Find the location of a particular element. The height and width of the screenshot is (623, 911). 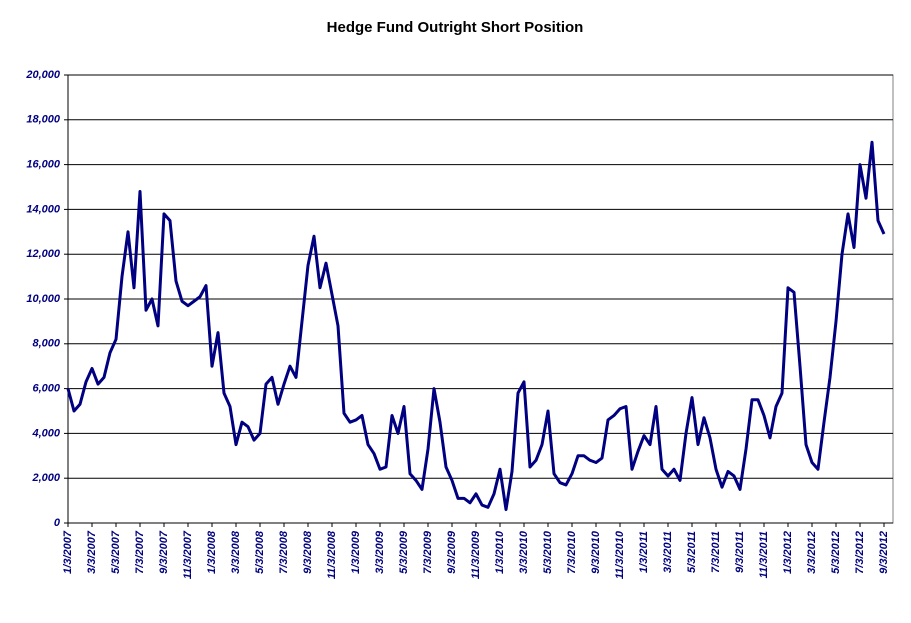

x-tick-label: 1/3/2011 is located at coordinates (644, 552).